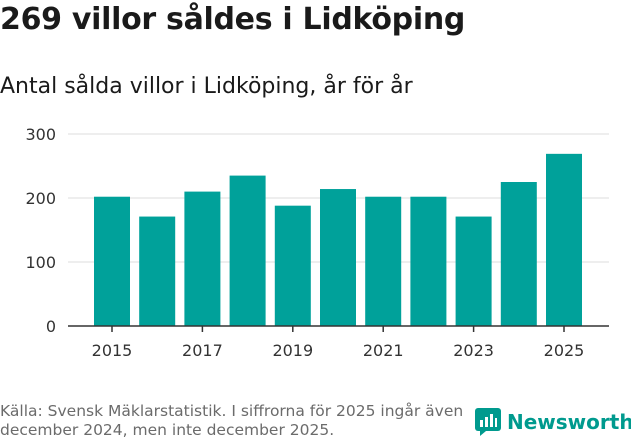 The height and width of the screenshot is (440, 631). I want to click on bar-2015, so click(112, 261).